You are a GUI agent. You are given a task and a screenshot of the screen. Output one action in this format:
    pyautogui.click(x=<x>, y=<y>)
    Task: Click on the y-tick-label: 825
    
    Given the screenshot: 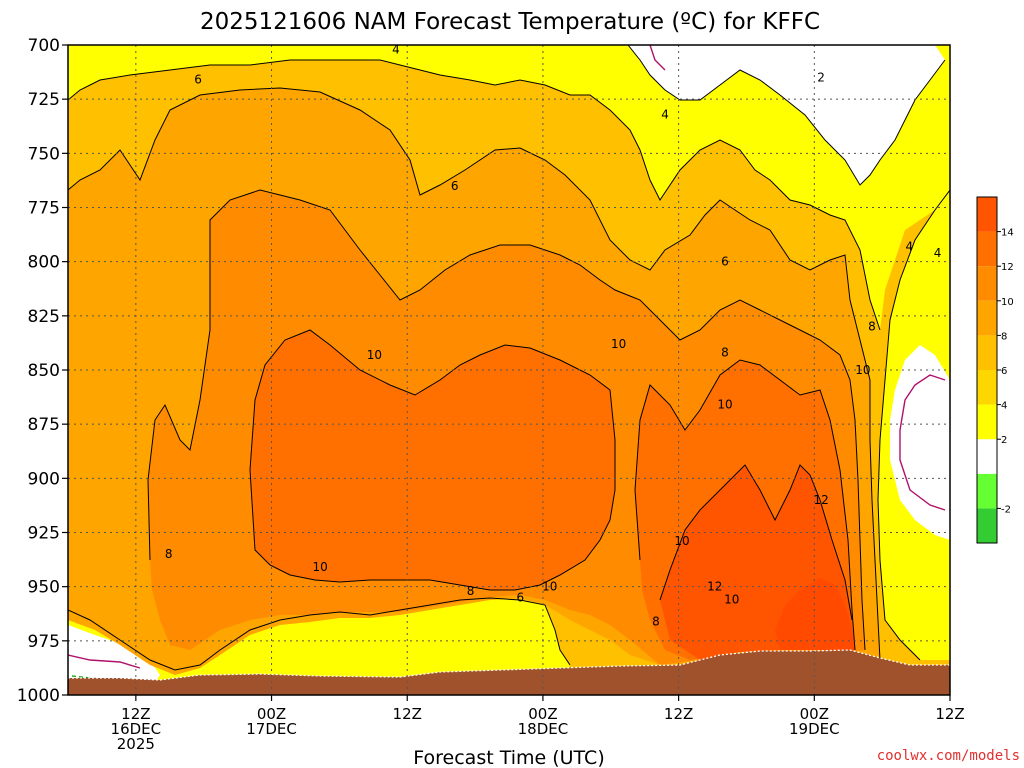 What is the action you would take?
    pyautogui.click(x=44, y=317)
    